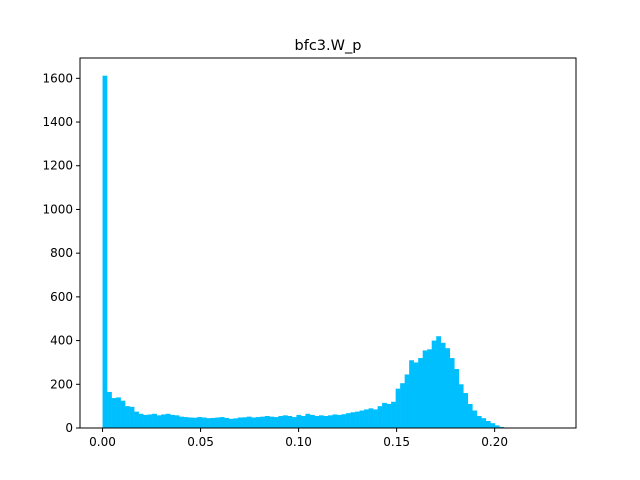  I want to click on x-tick-label: 0.00, so click(102, 442).